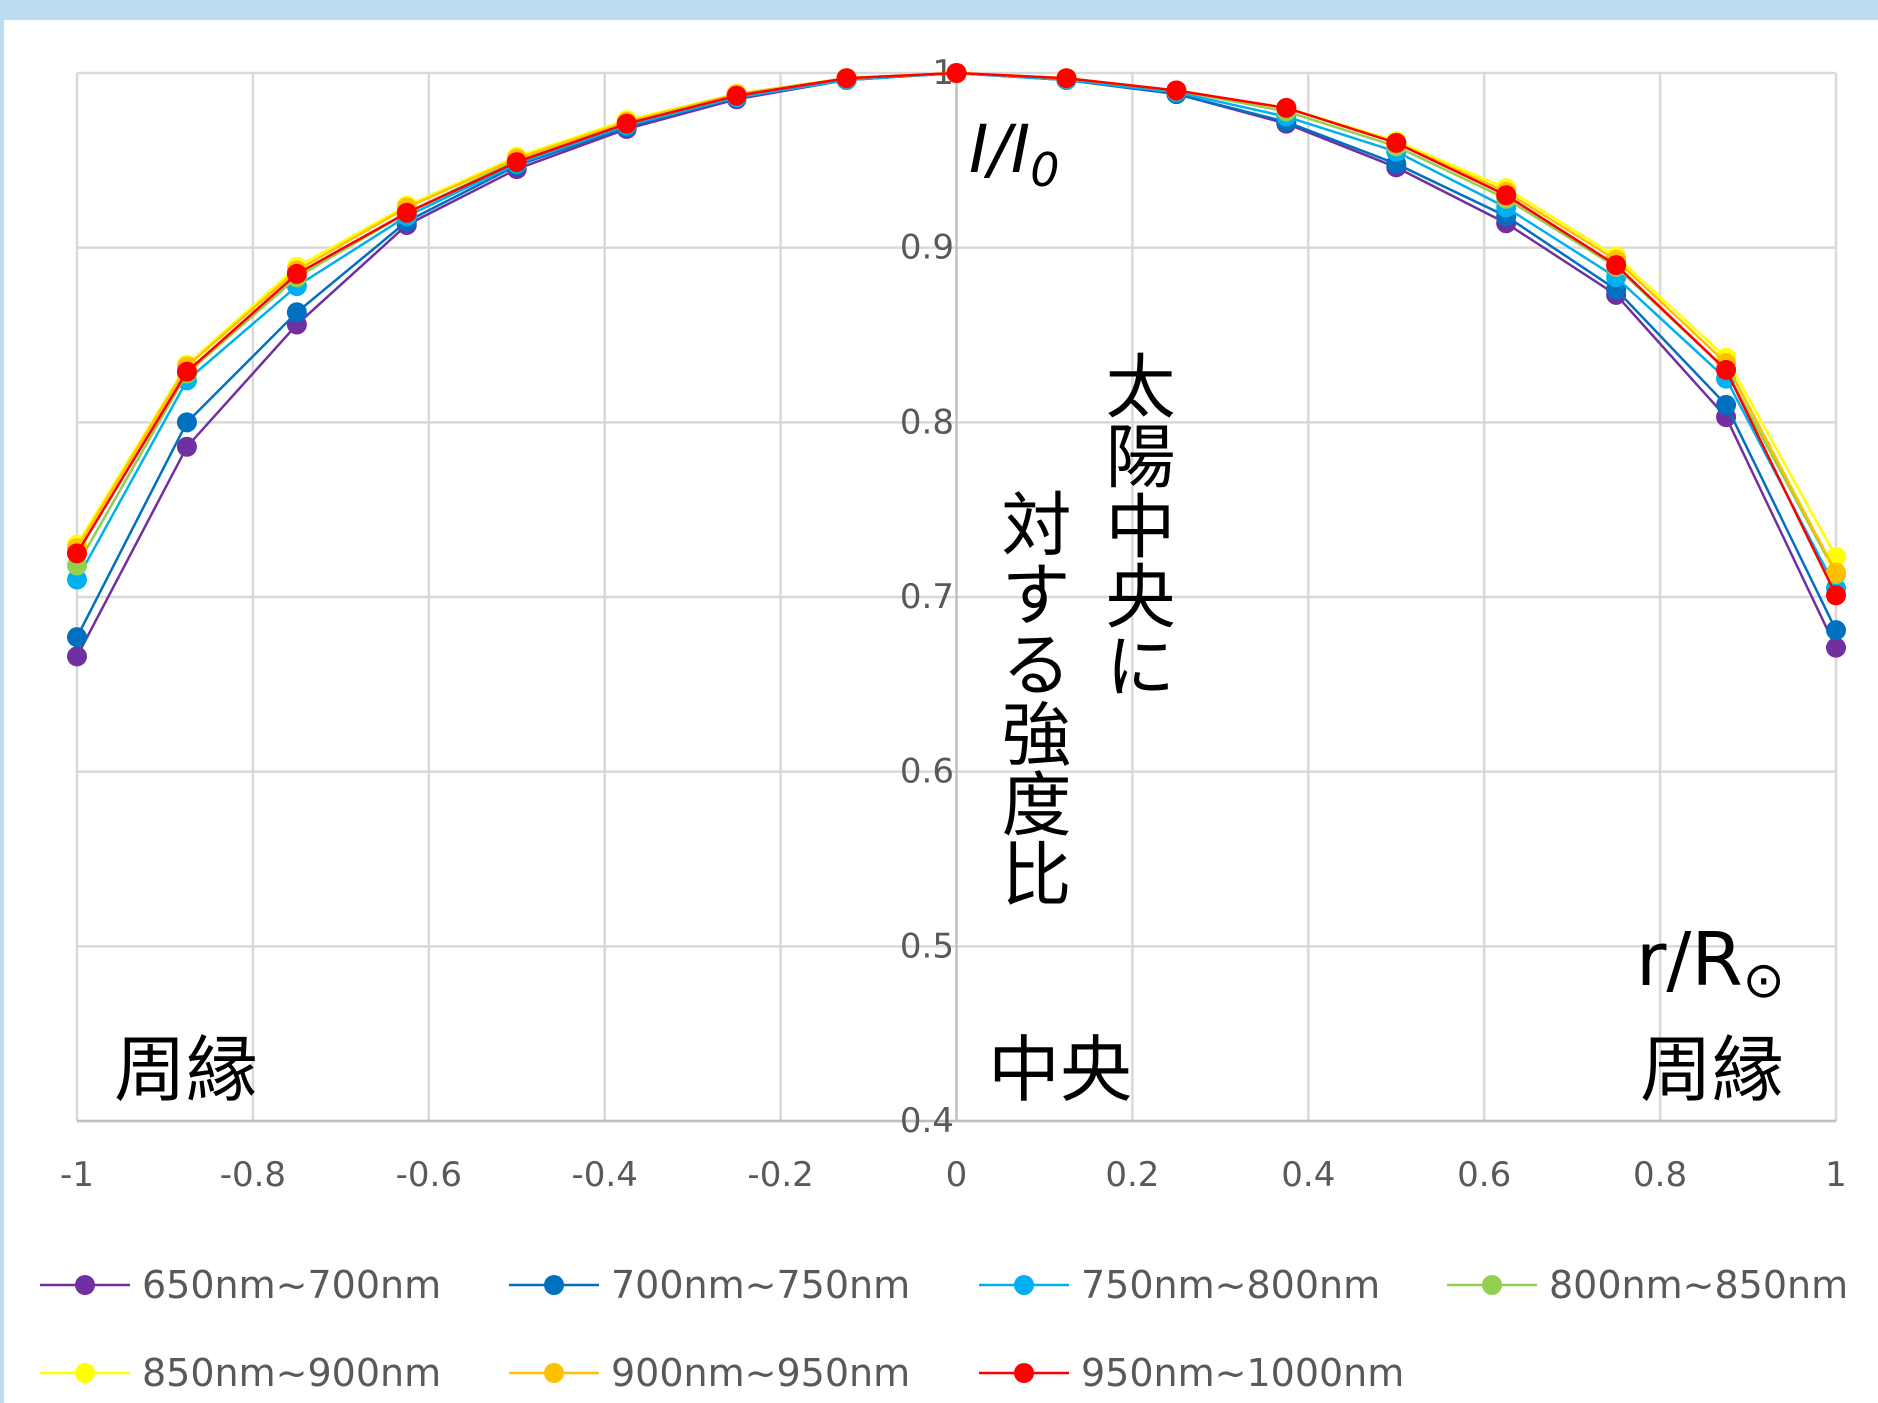  Describe the element at coordinates (1135, 525) in the screenshot. I see `vertical-label-sun-center: 太陽中央に` at that location.